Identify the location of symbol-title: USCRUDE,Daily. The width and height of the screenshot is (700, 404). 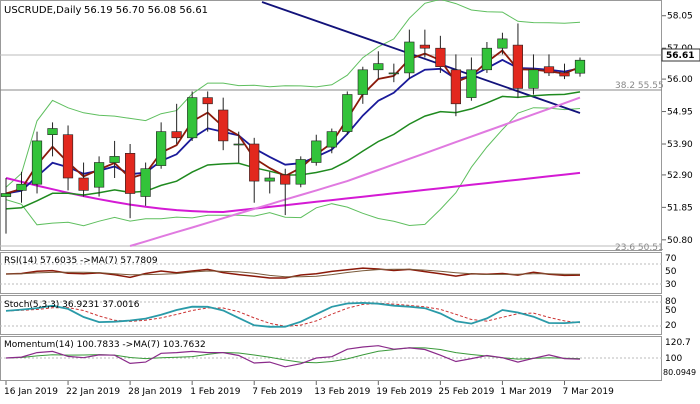
(42, 10).